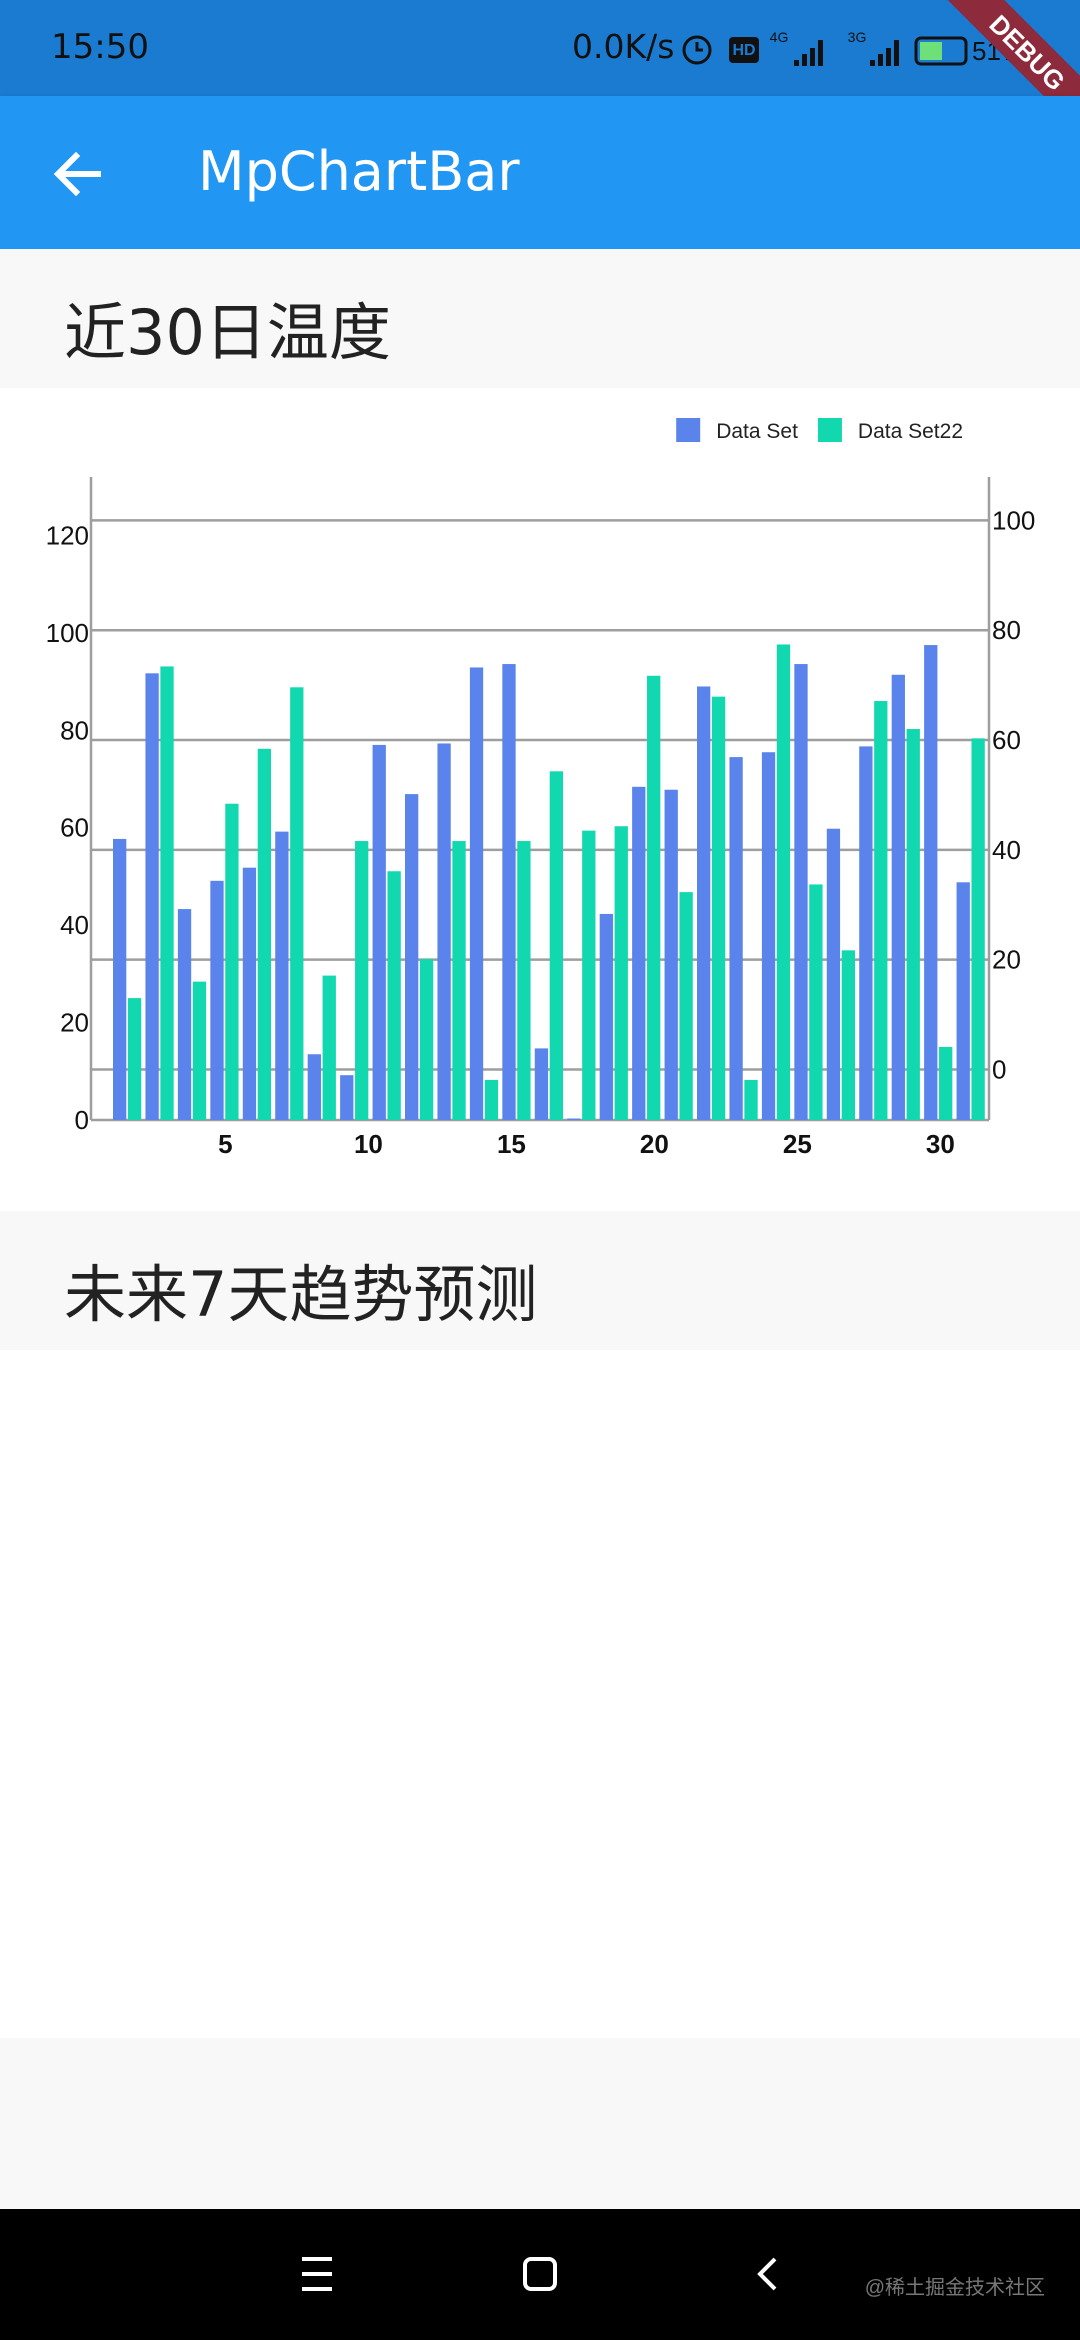 Image resolution: width=1080 pixels, height=2340 pixels. I want to click on back-button, so click(78, 174).